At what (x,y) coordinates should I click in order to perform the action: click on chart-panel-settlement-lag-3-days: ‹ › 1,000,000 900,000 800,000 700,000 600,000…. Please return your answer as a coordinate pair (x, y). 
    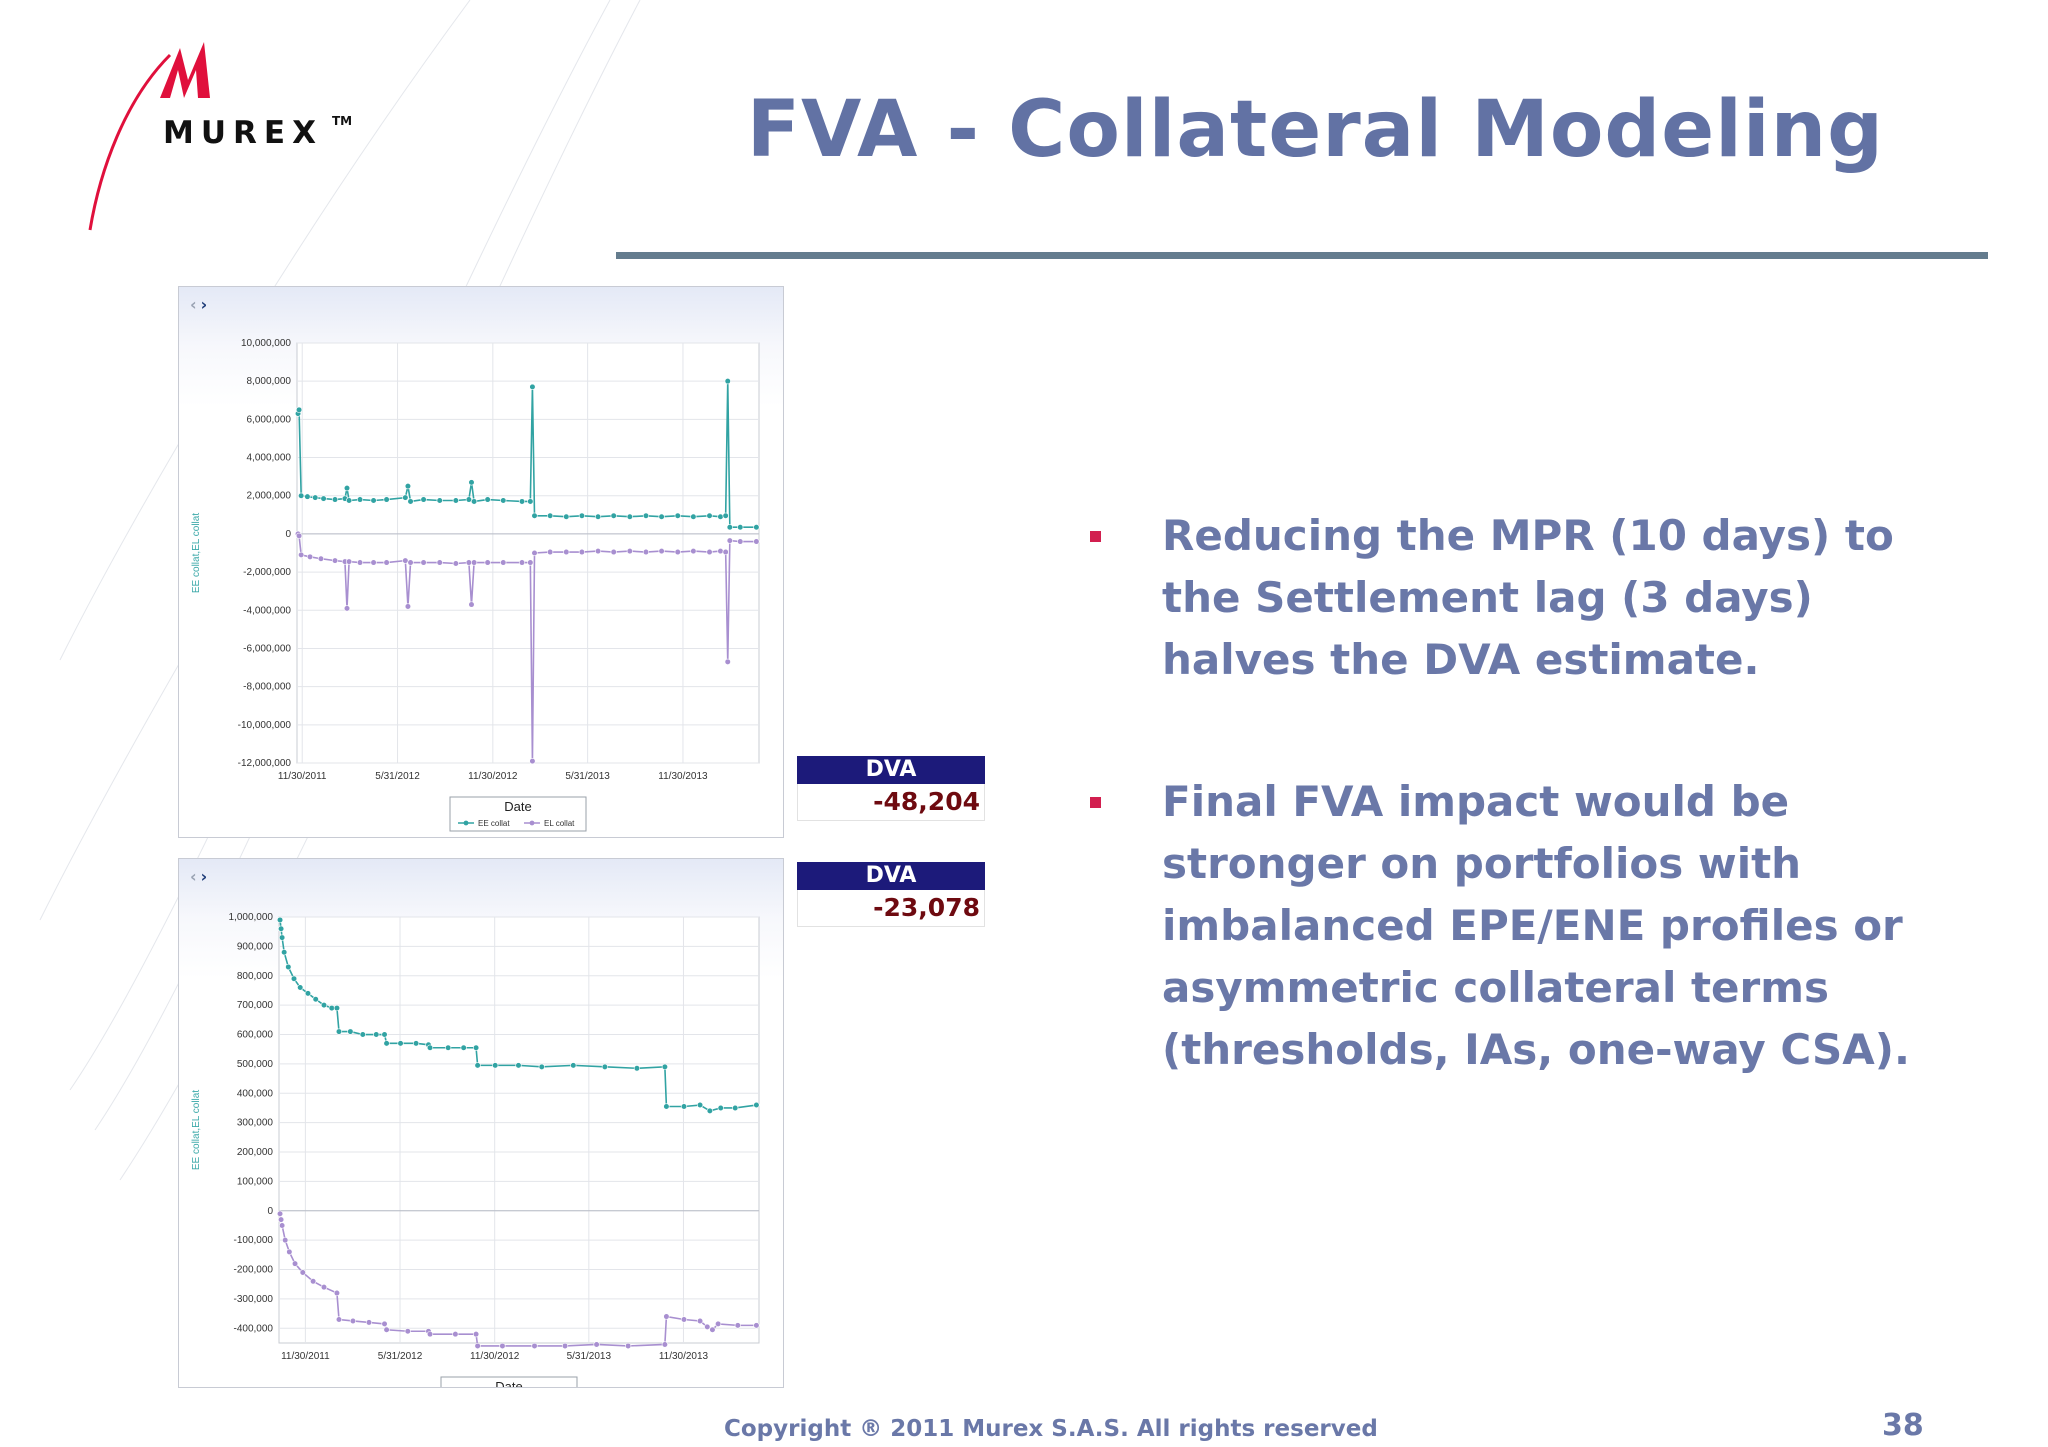
    Looking at the image, I should click on (481, 1123).